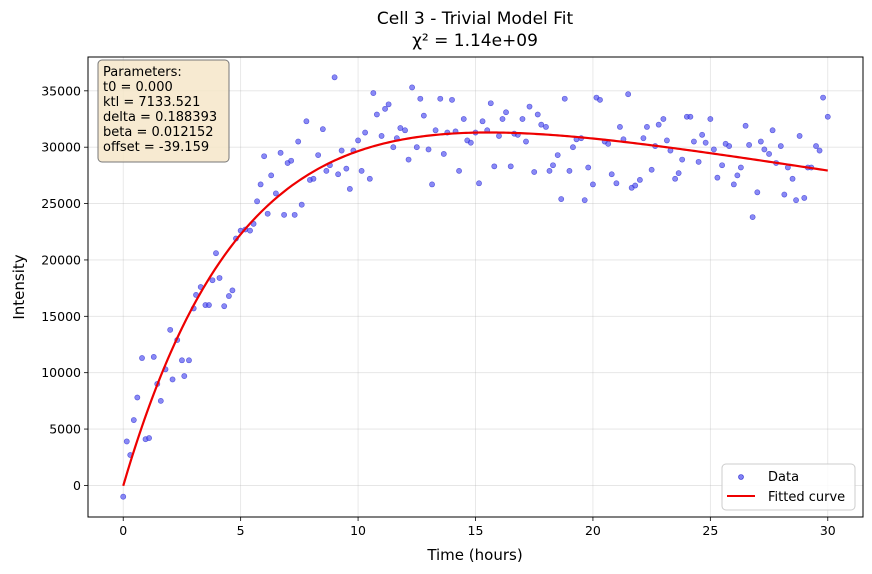 The image size is (872, 574). Describe the element at coordinates (61, 203) in the screenshot. I see `y-tick-label: 25000` at that location.